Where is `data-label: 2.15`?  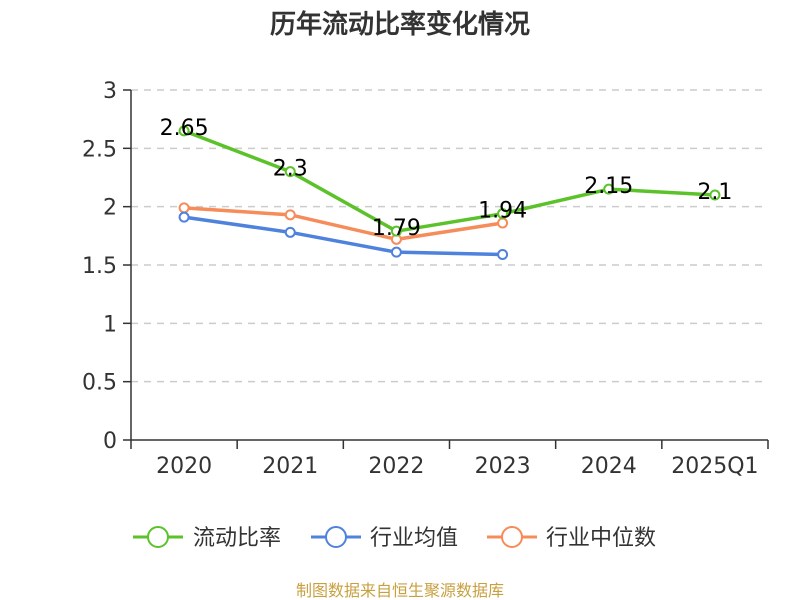
data-label: 2.15 is located at coordinates (608, 186).